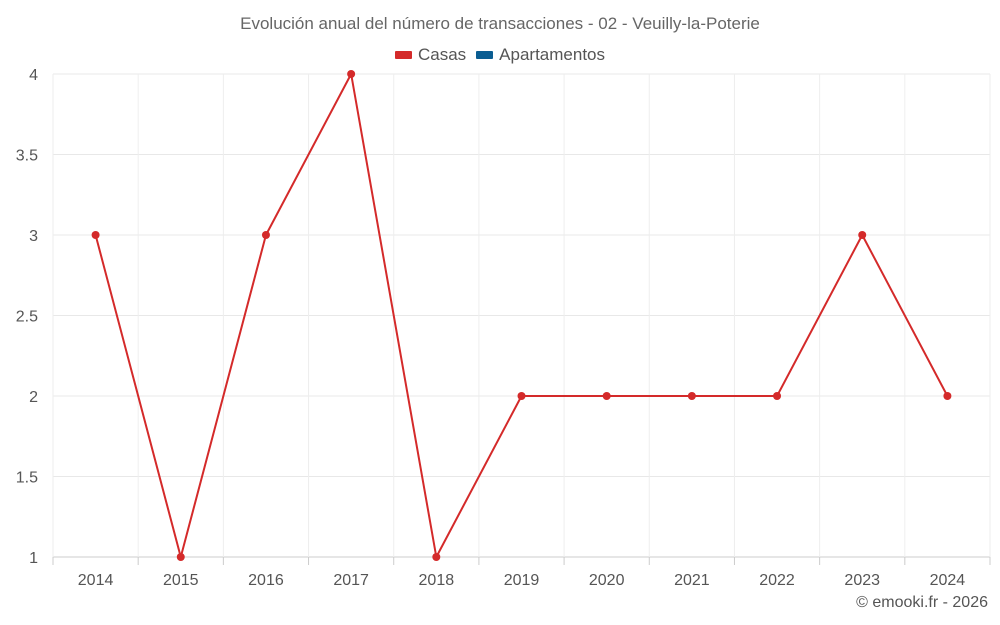 The height and width of the screenshot is (625, 1000). I want to click on x-tick-label: 2015, so click(181, 580).